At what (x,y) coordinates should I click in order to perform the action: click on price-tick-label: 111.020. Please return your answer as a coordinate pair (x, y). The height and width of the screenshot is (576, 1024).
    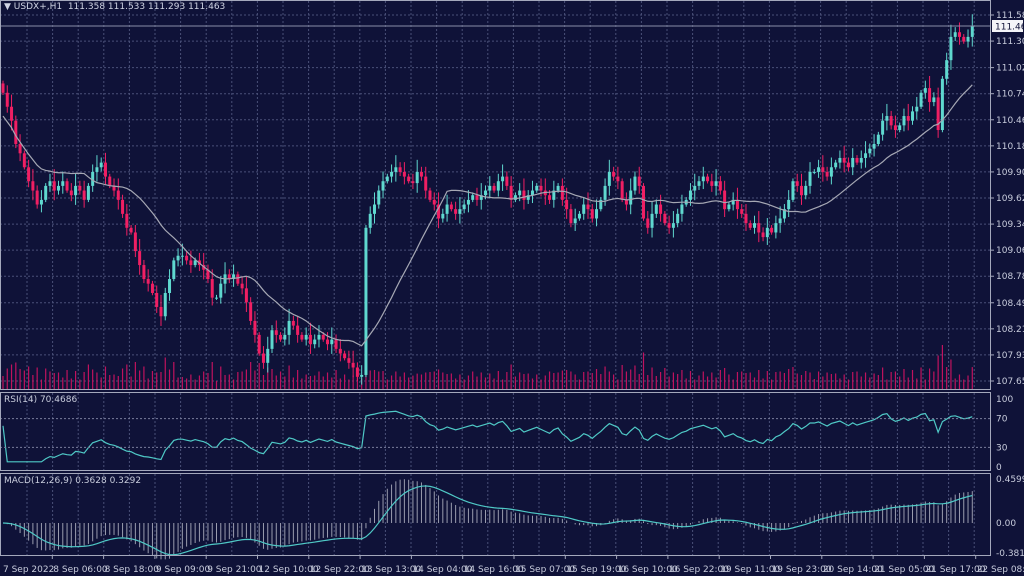
    Looking at the image, I should click on (1010, 69).